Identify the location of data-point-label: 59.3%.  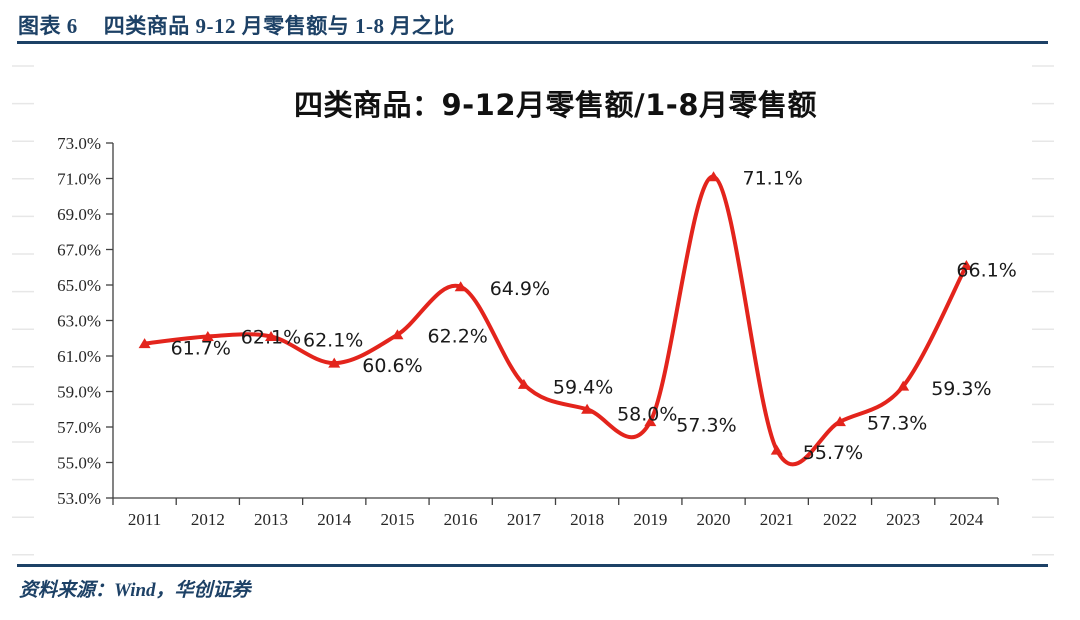
(961, 389).